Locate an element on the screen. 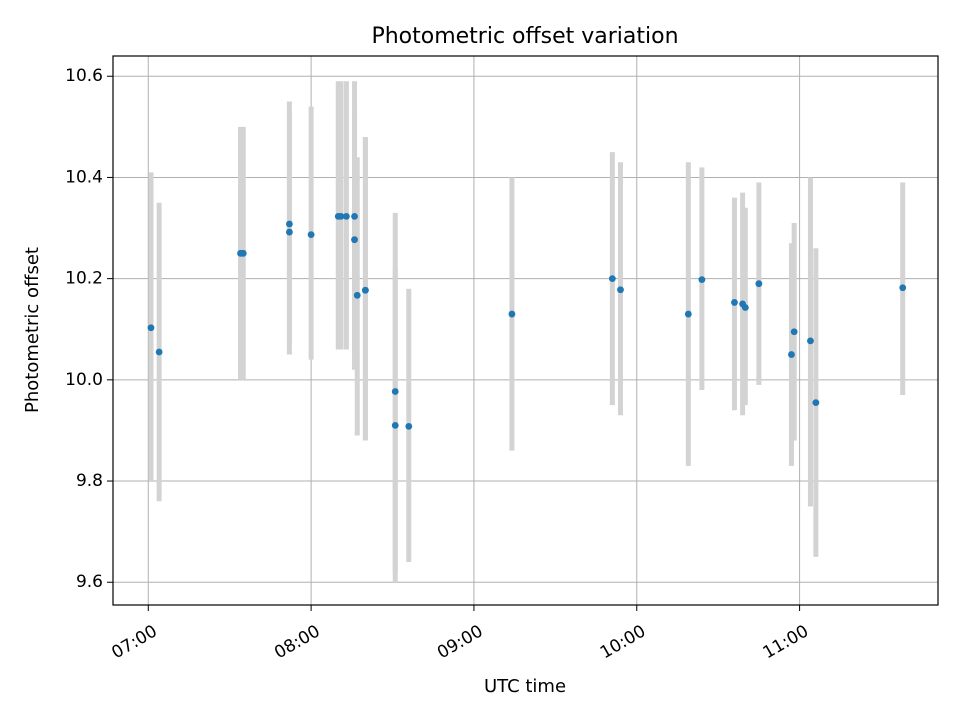 This screenshot has height=720, width=960. y-axis-label: Photometric offset is located at coordinates (32, 330).